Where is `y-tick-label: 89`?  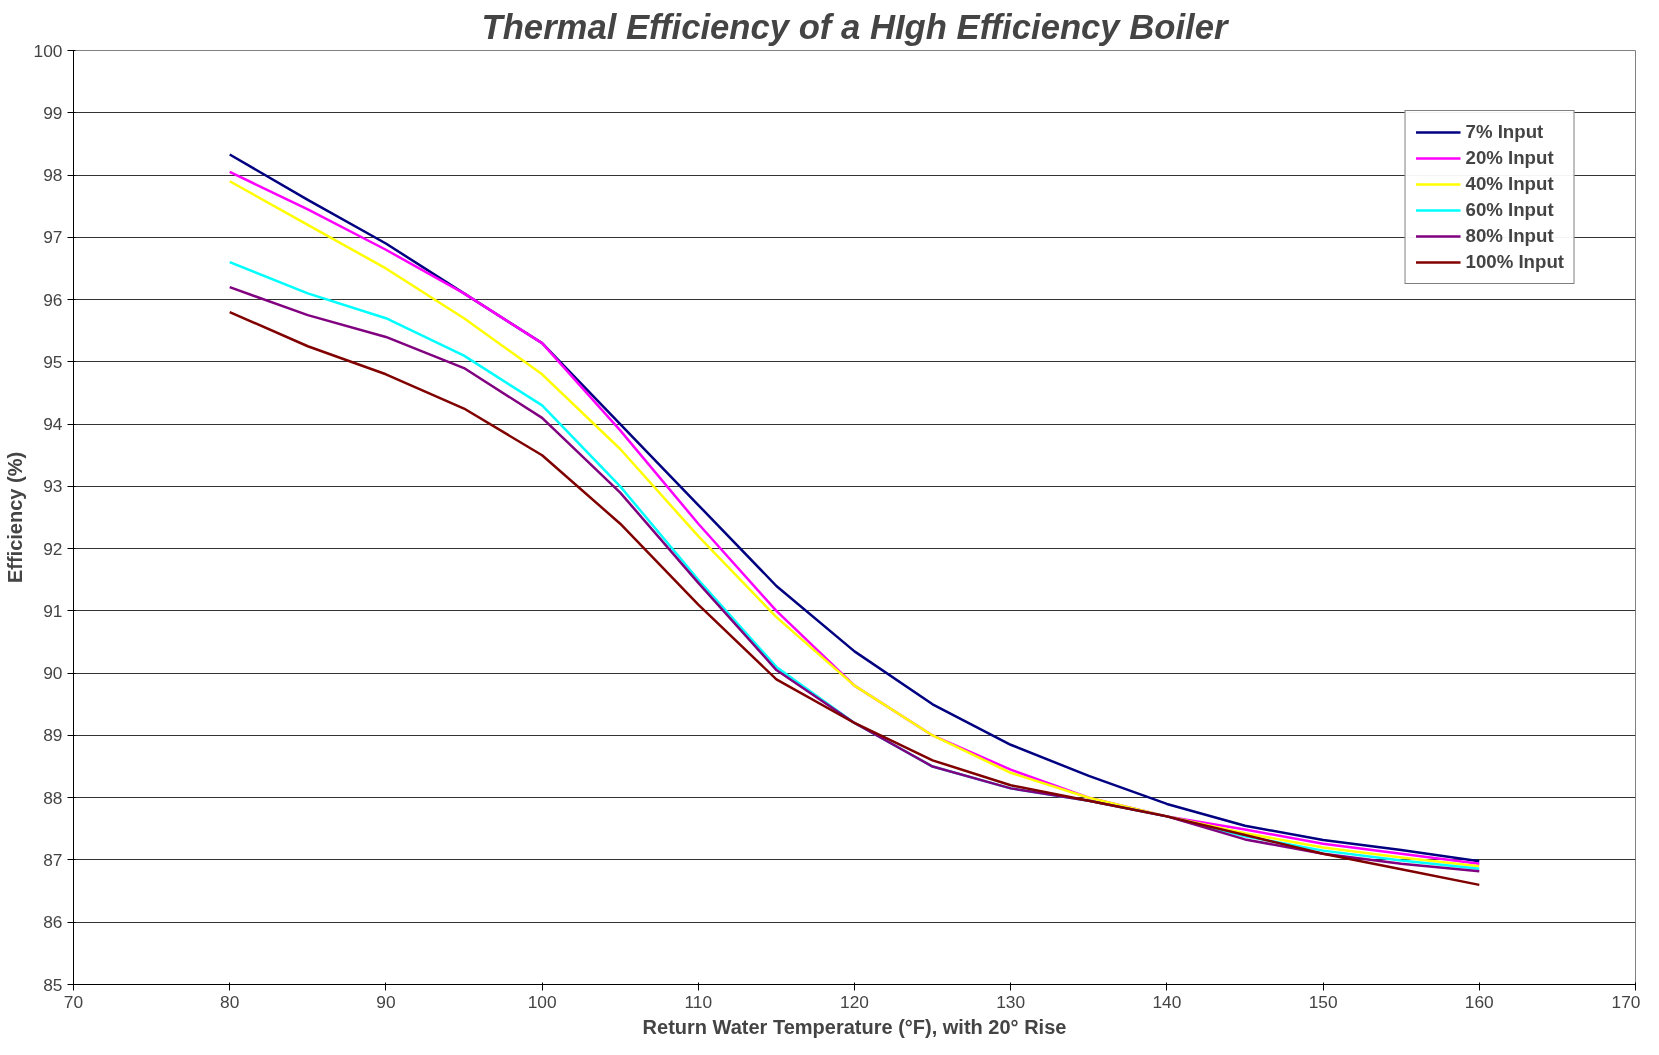
y-tick-label: 89 is located at coordinates (53, 735).